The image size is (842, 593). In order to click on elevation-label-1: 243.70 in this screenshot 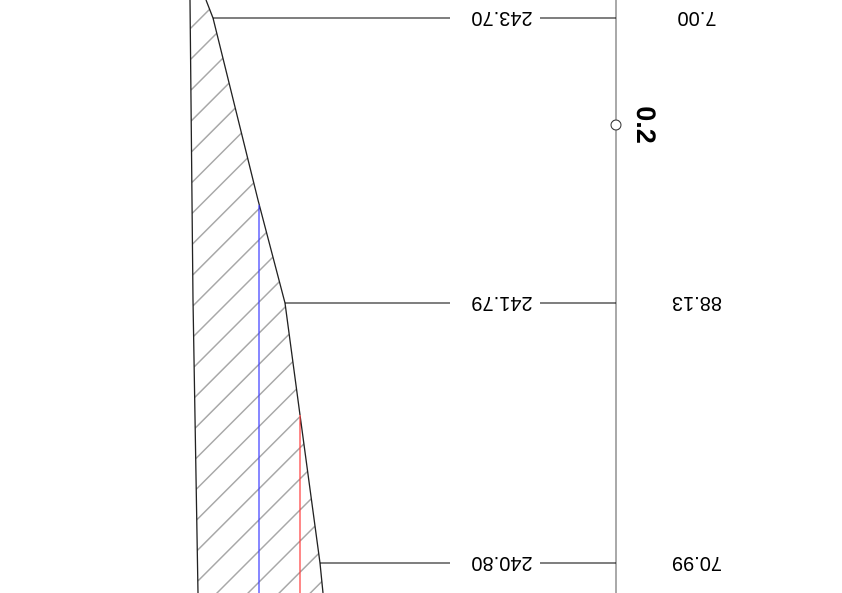, I will do `click(501, 18)`.